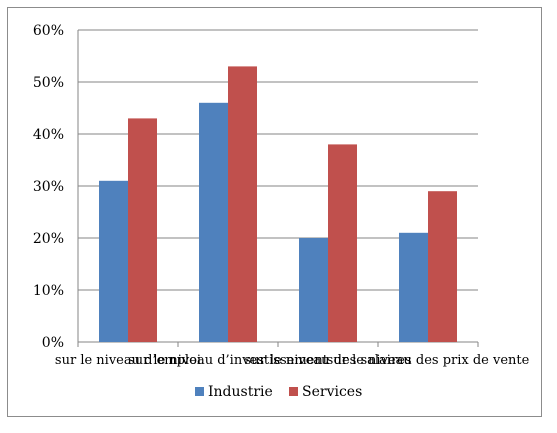 The image size is (557, 433). What do you see at coordinates (48, 83) in the screenshot?
I see `y-tick-label: 50%` at bounding box center [48, 83].